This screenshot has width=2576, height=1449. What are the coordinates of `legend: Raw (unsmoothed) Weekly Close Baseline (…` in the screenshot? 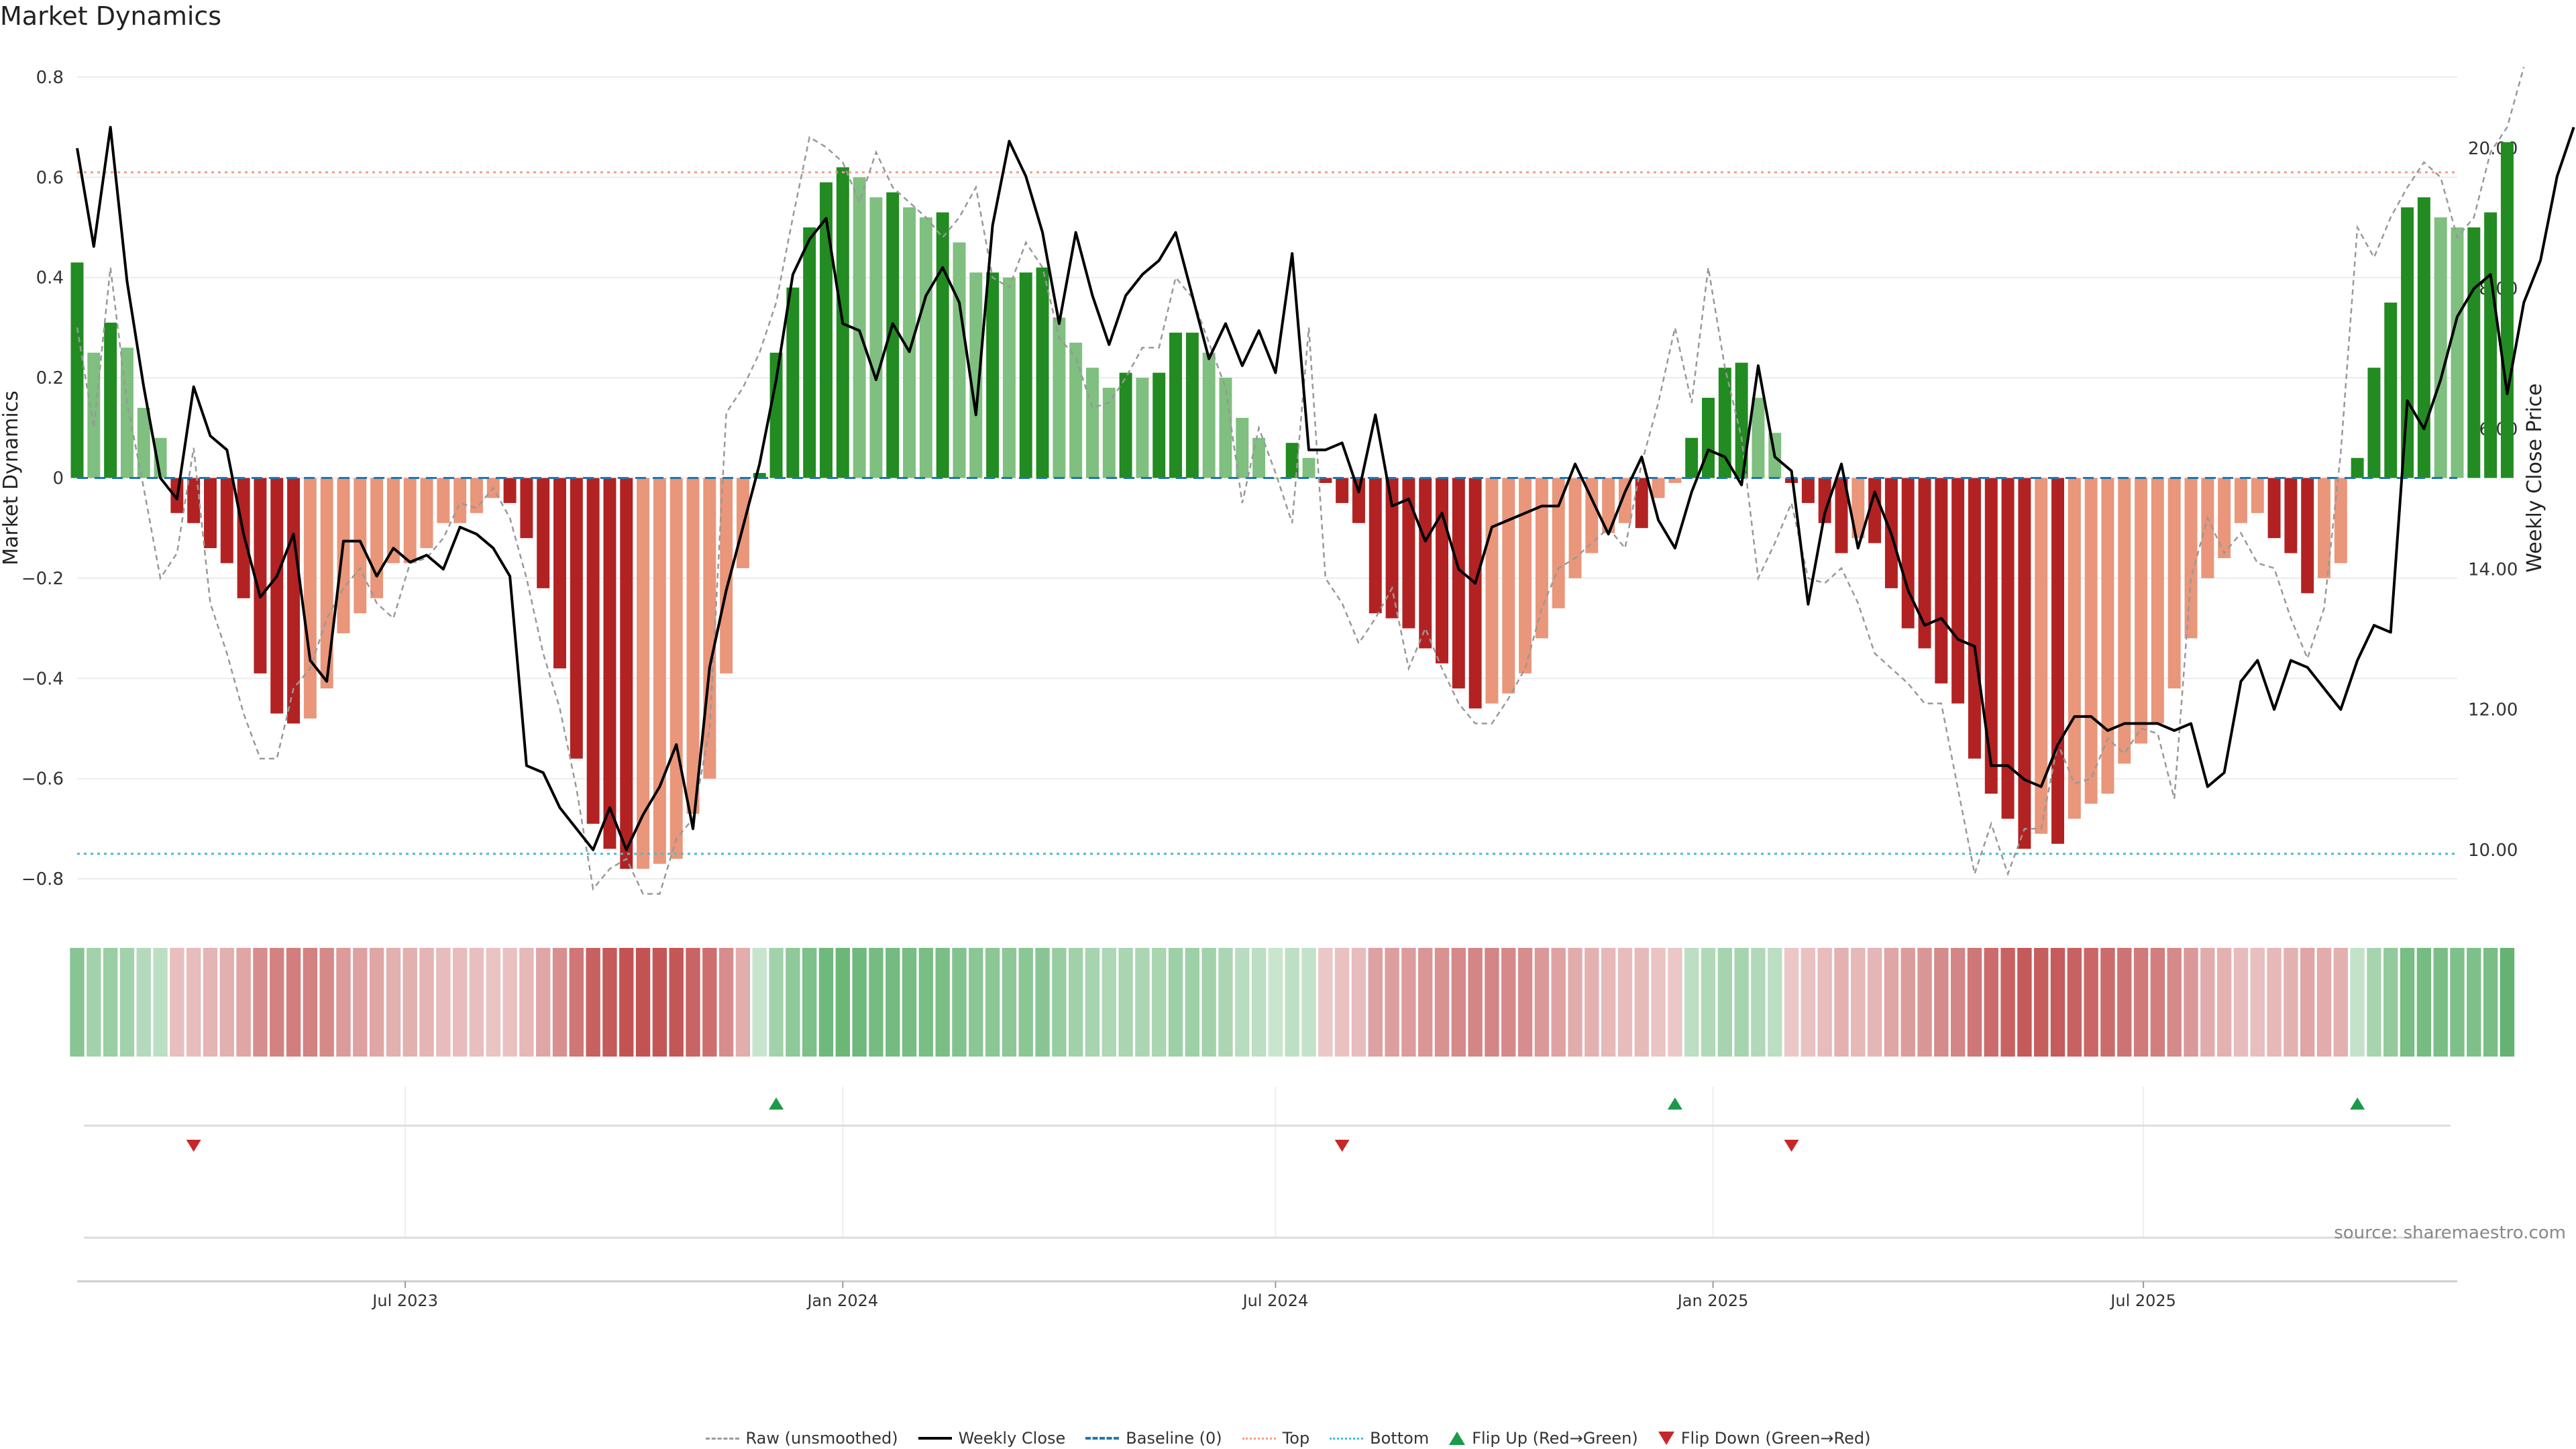 It's located at (1288, 1438).